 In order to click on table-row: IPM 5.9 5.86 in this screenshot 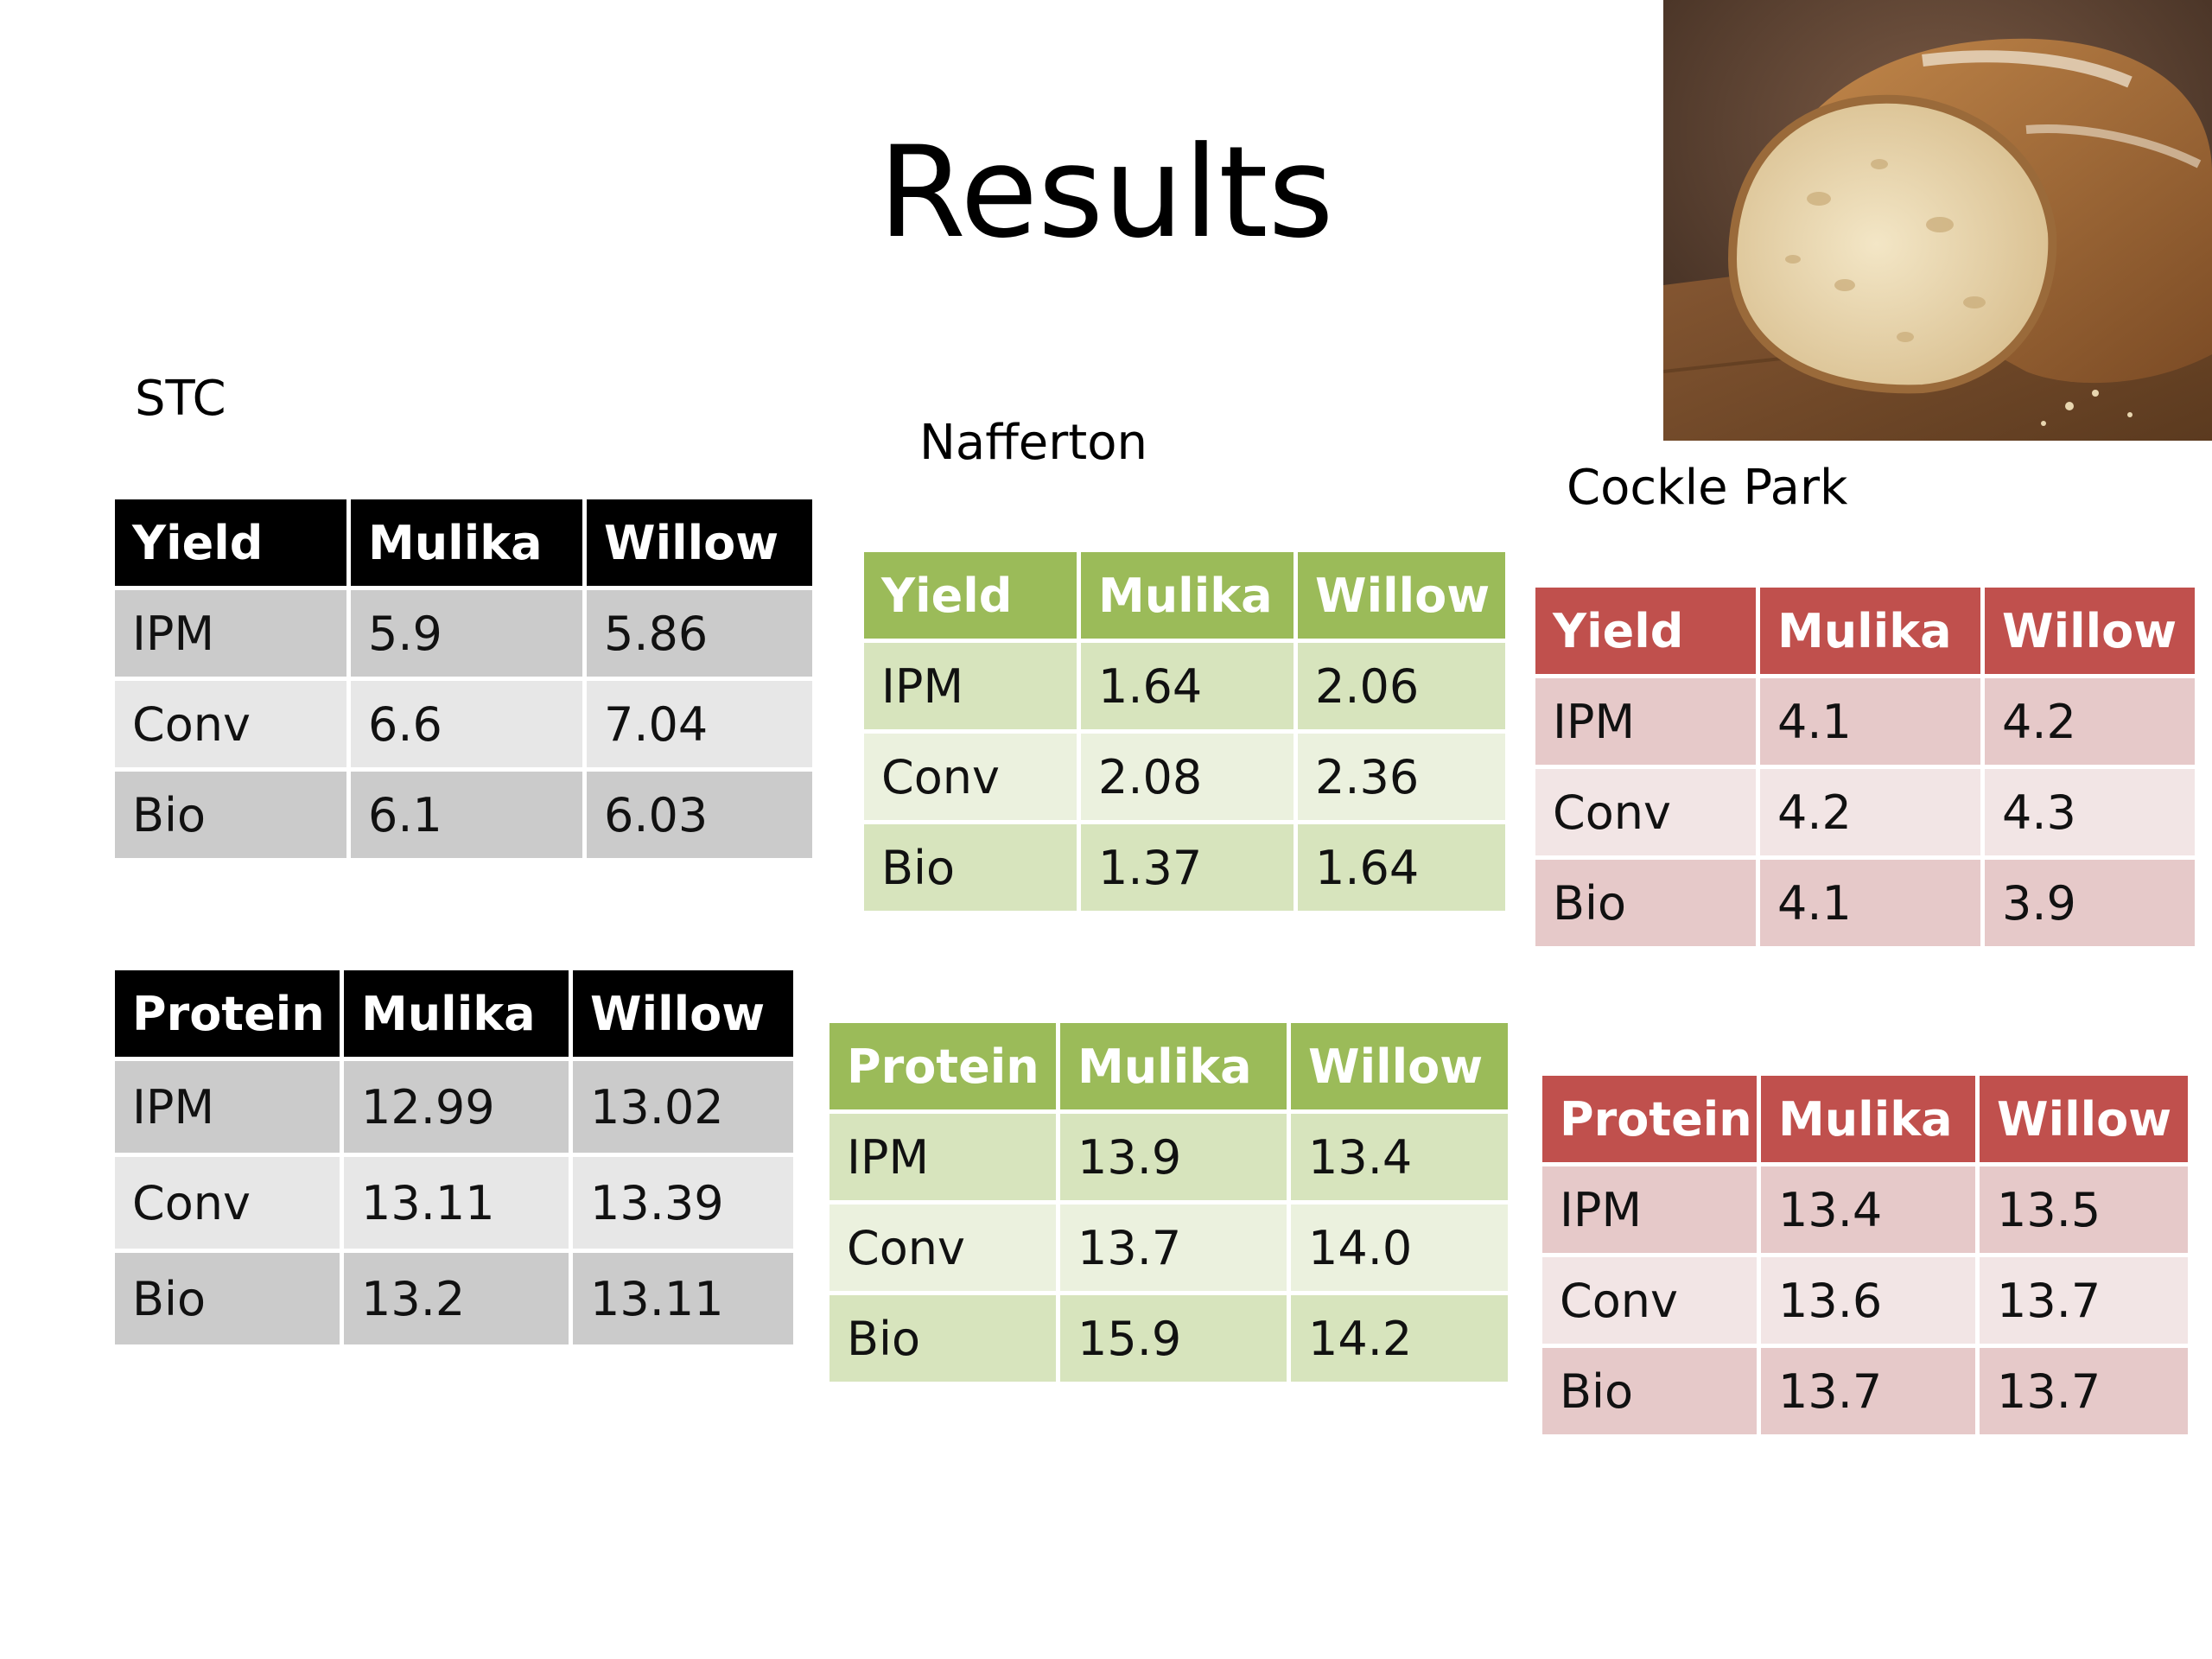, I will do `click(463, 633)`.